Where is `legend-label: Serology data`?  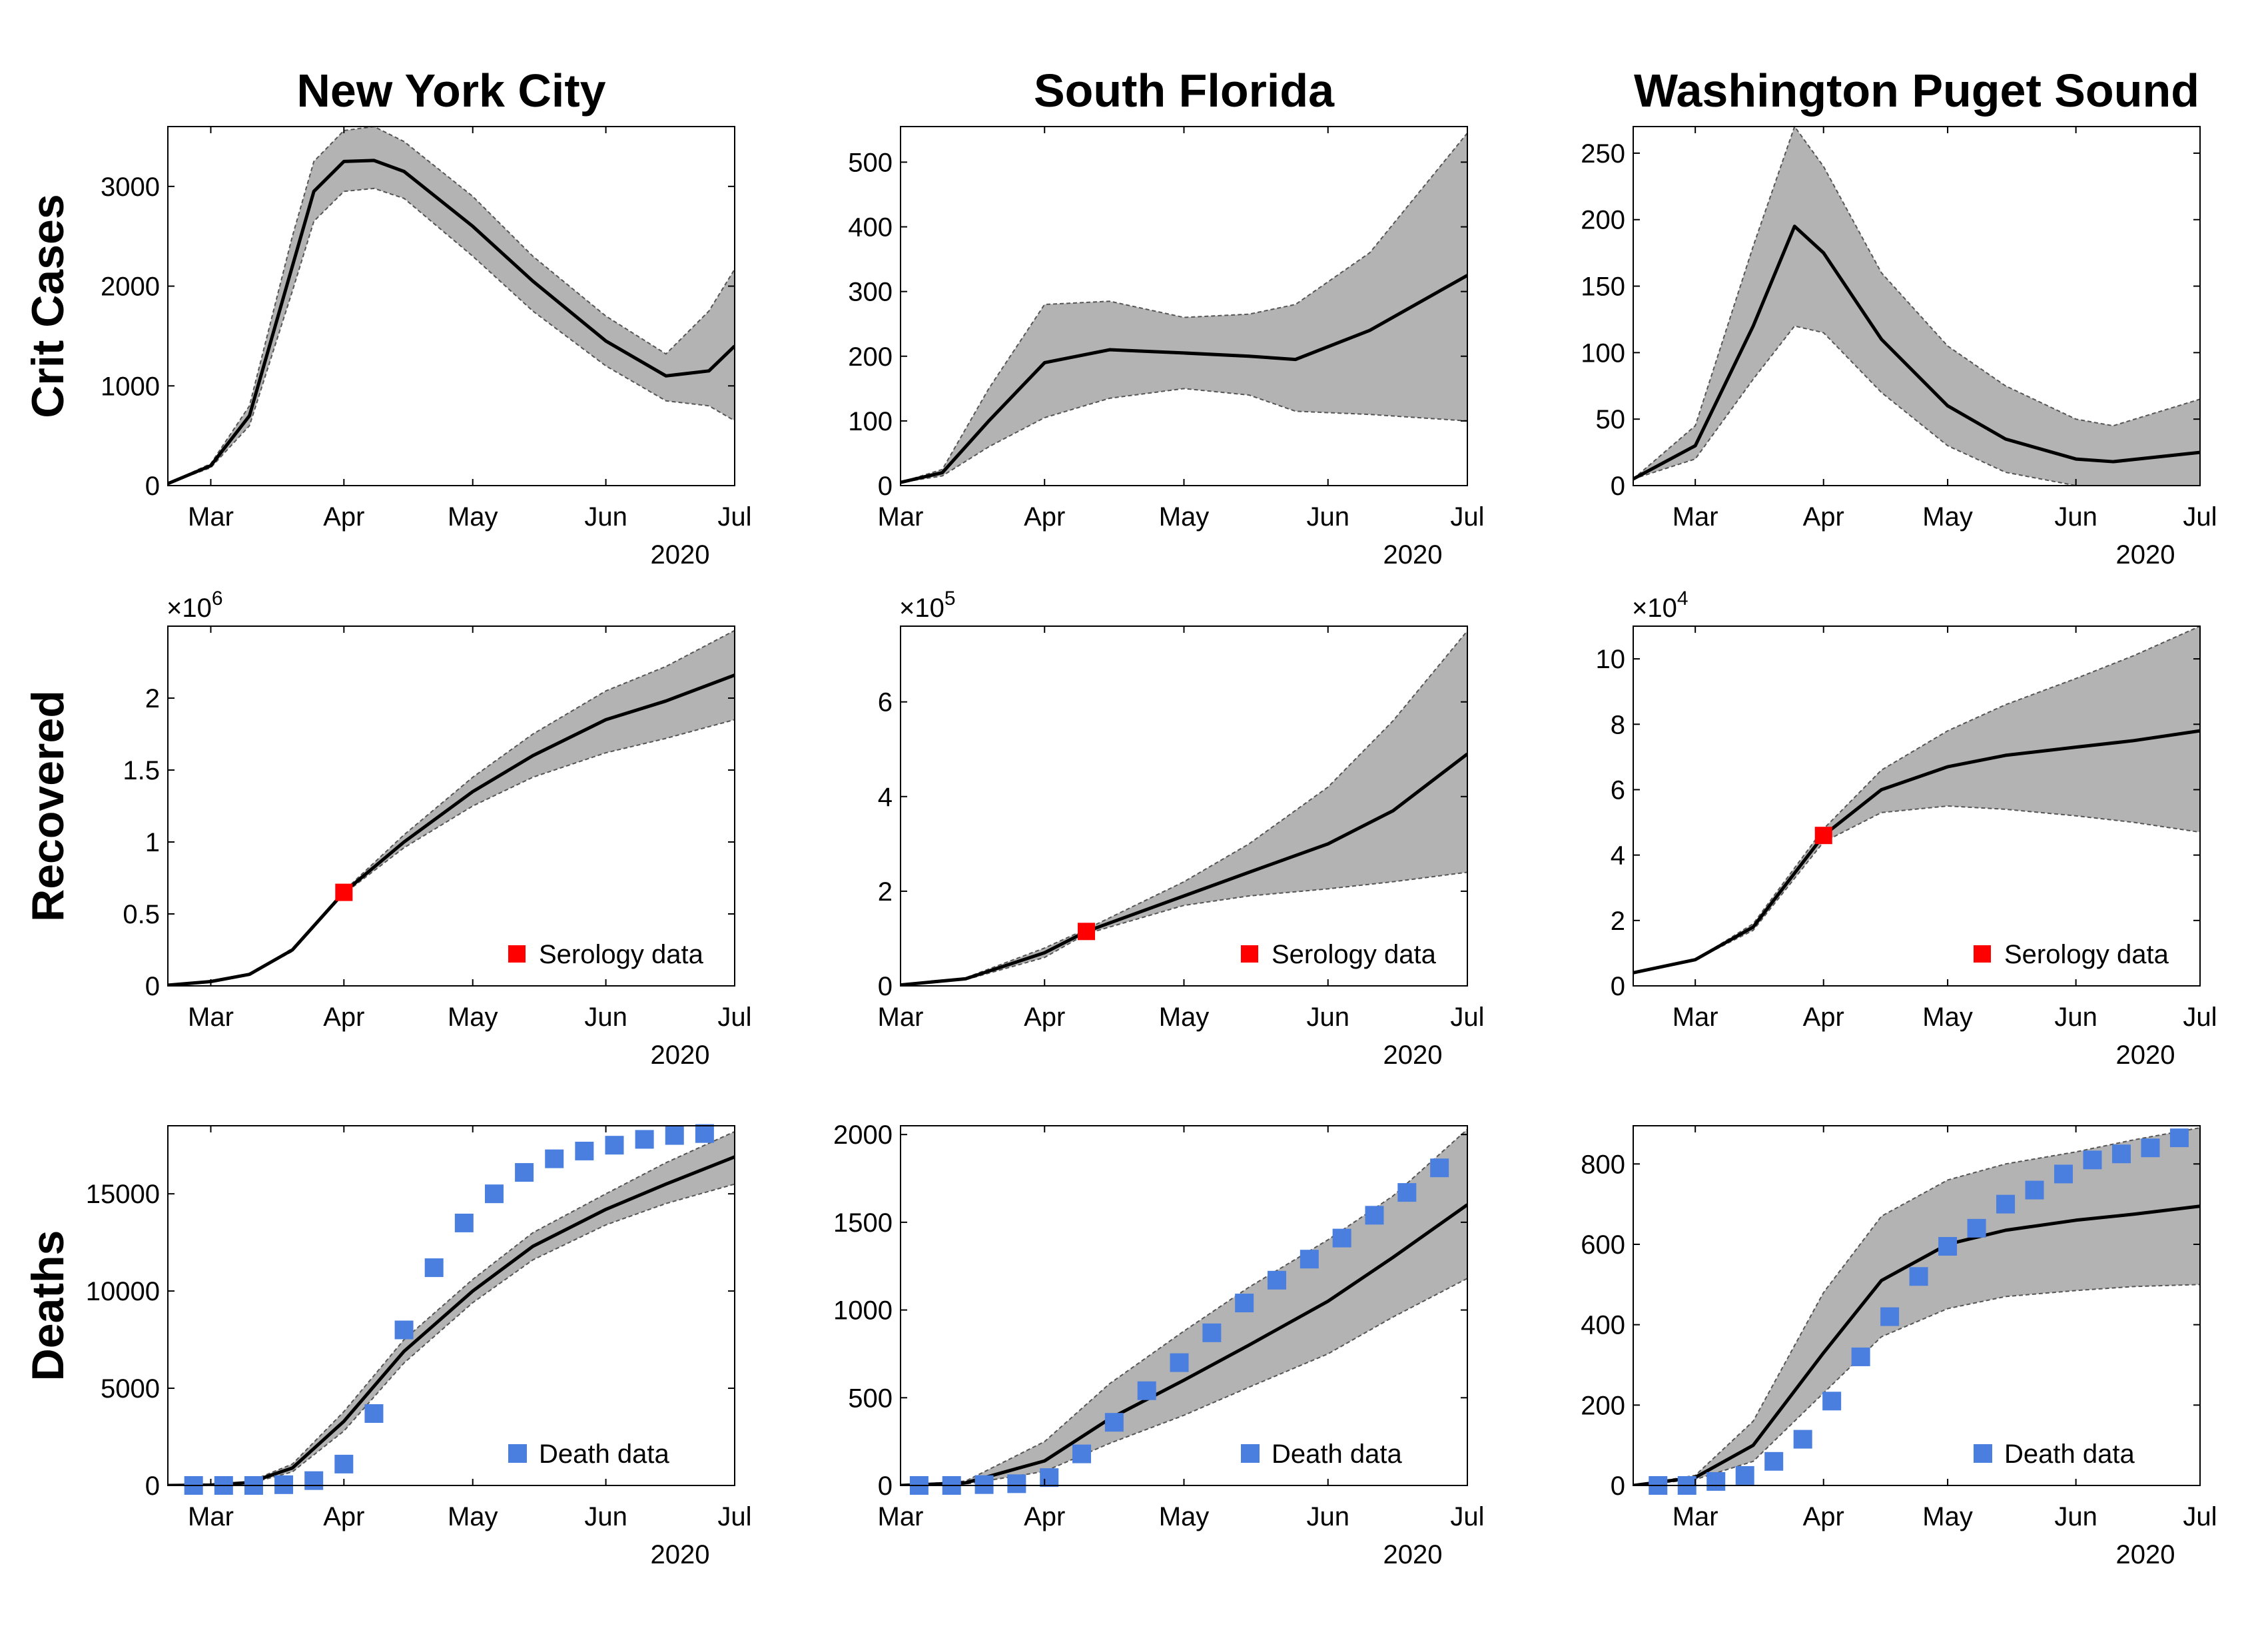
legend-label: Serology data is located at coordinates (621, 954).